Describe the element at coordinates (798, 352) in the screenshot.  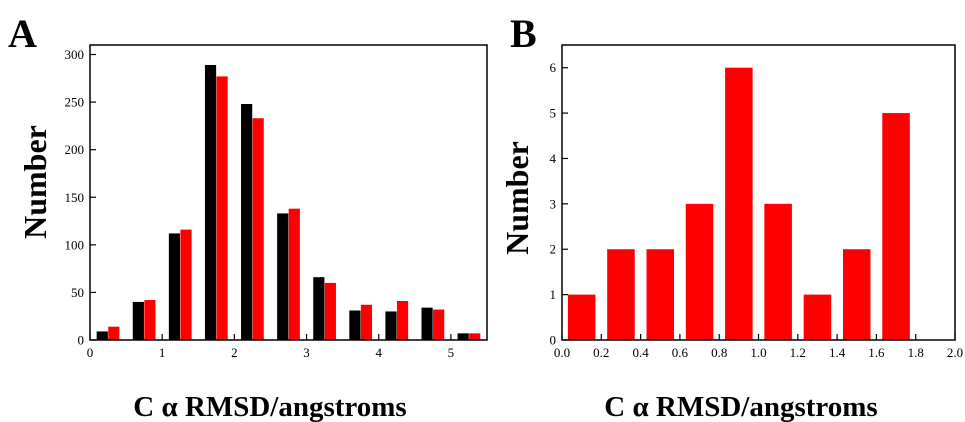
I see `panel-b-x-tick-label-7: 1.2` at that location.